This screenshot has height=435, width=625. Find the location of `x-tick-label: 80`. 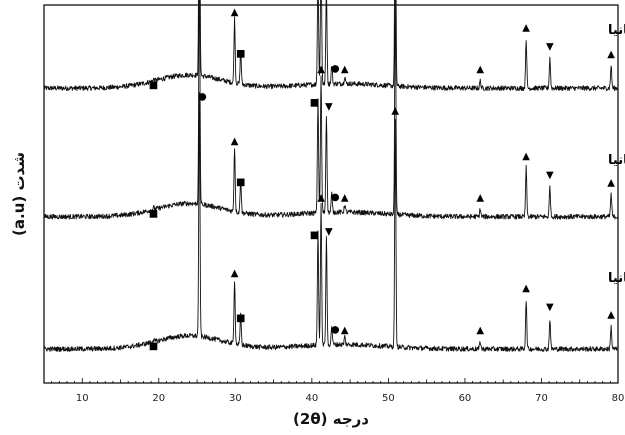

x-tick-label: 80 is located at coordinates (618, 398).